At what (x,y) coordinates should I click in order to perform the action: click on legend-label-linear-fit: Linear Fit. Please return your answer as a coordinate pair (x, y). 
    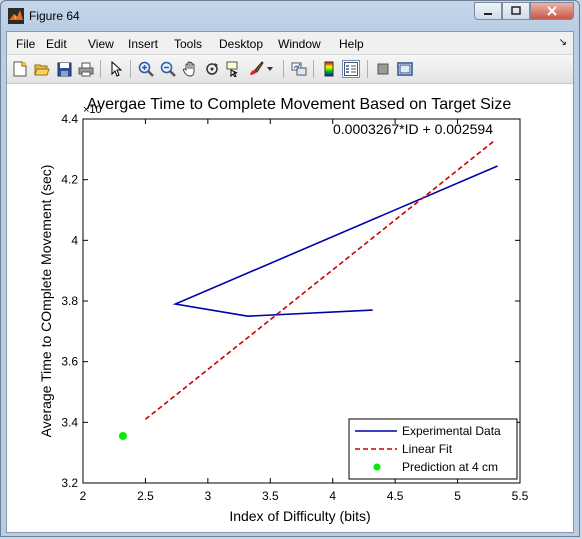
    Looking at the image, I should click on (427, 449).